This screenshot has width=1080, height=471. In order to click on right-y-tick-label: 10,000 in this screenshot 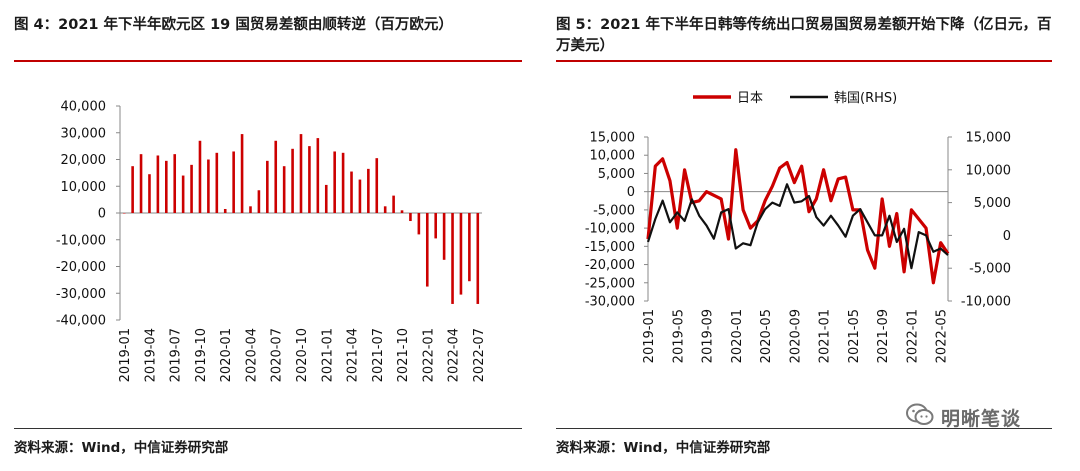, I will do `click(989, 170)`.